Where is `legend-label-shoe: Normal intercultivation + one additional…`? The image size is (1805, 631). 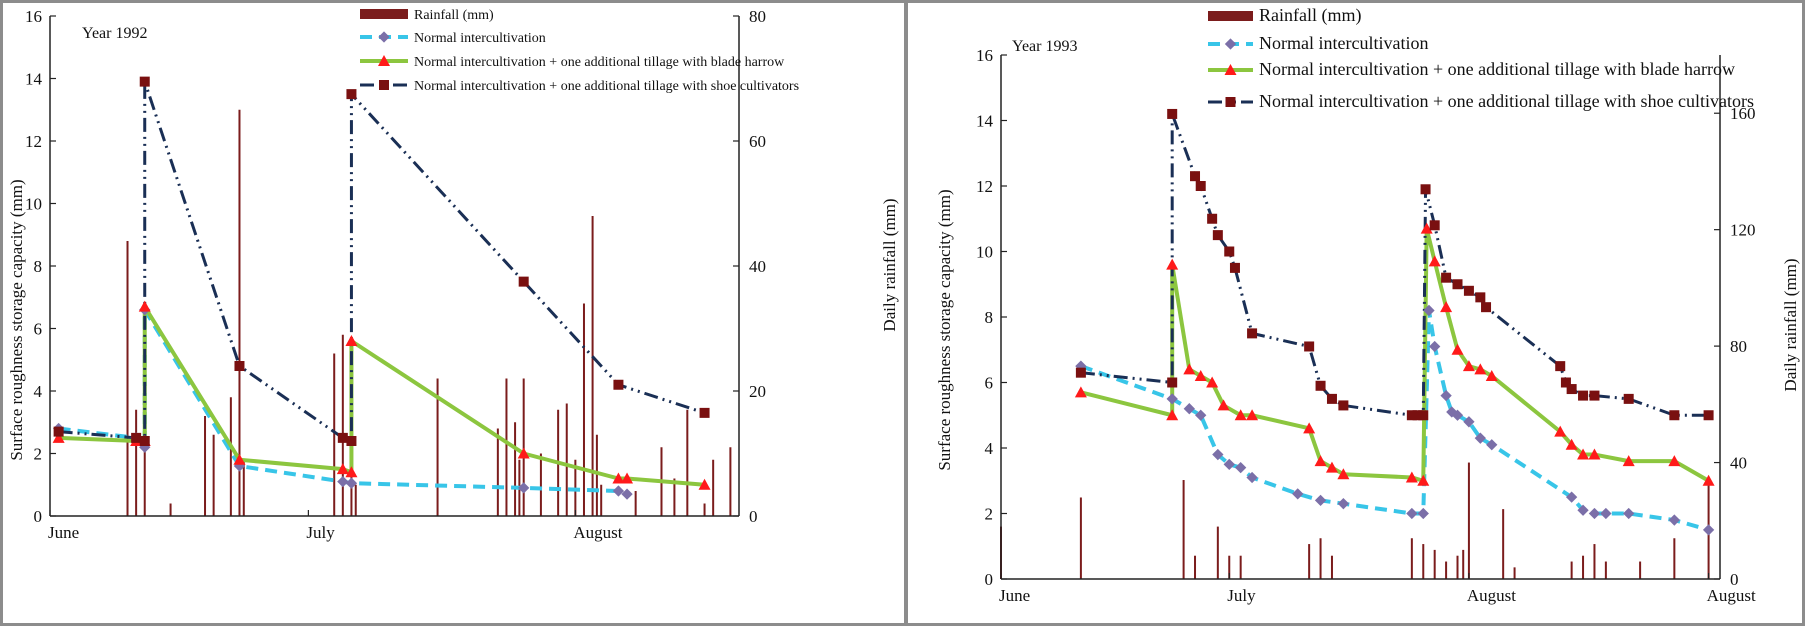 legend-label-shoe: Normal intercultivation + one additional… is located at coordinates (1506, 101).